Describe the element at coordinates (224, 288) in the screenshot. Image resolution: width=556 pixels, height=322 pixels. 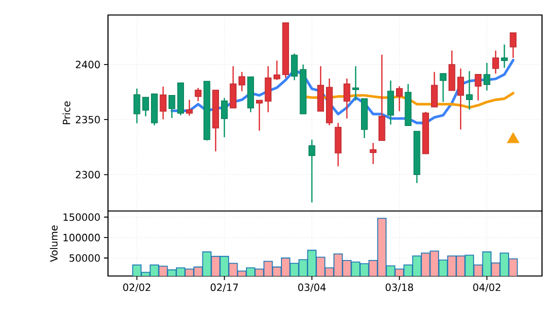
I see `x-tick-label: 02/17` at that location.